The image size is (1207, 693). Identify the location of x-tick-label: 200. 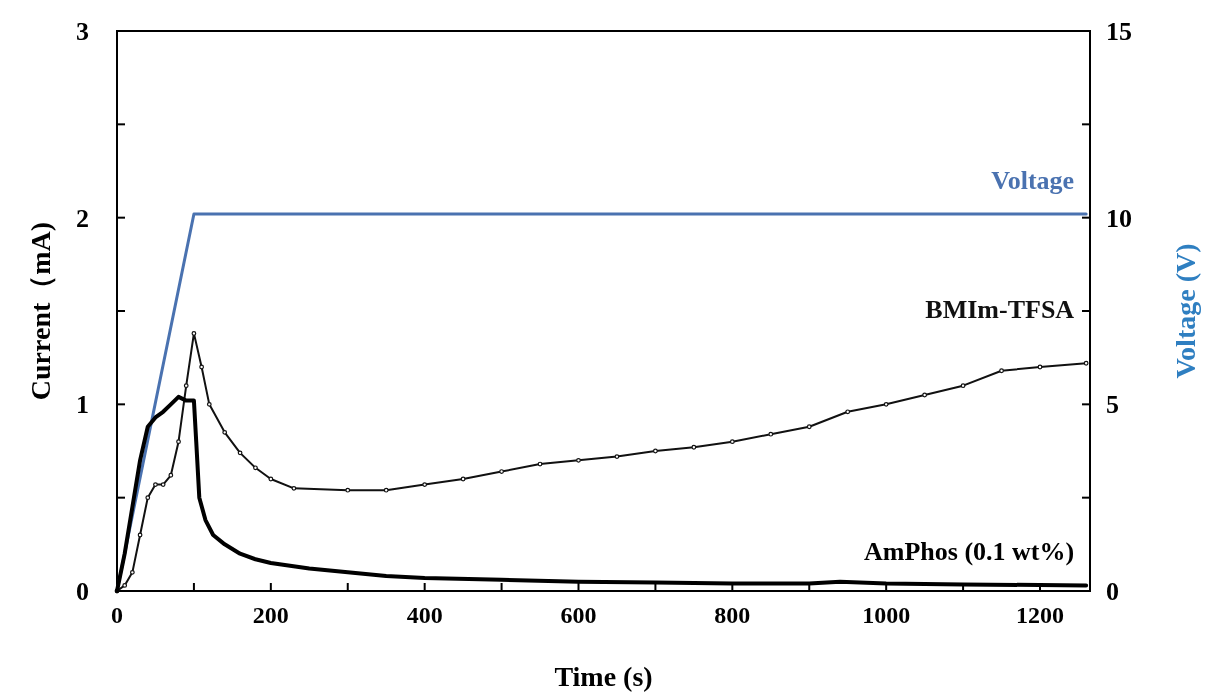
(270, 615).